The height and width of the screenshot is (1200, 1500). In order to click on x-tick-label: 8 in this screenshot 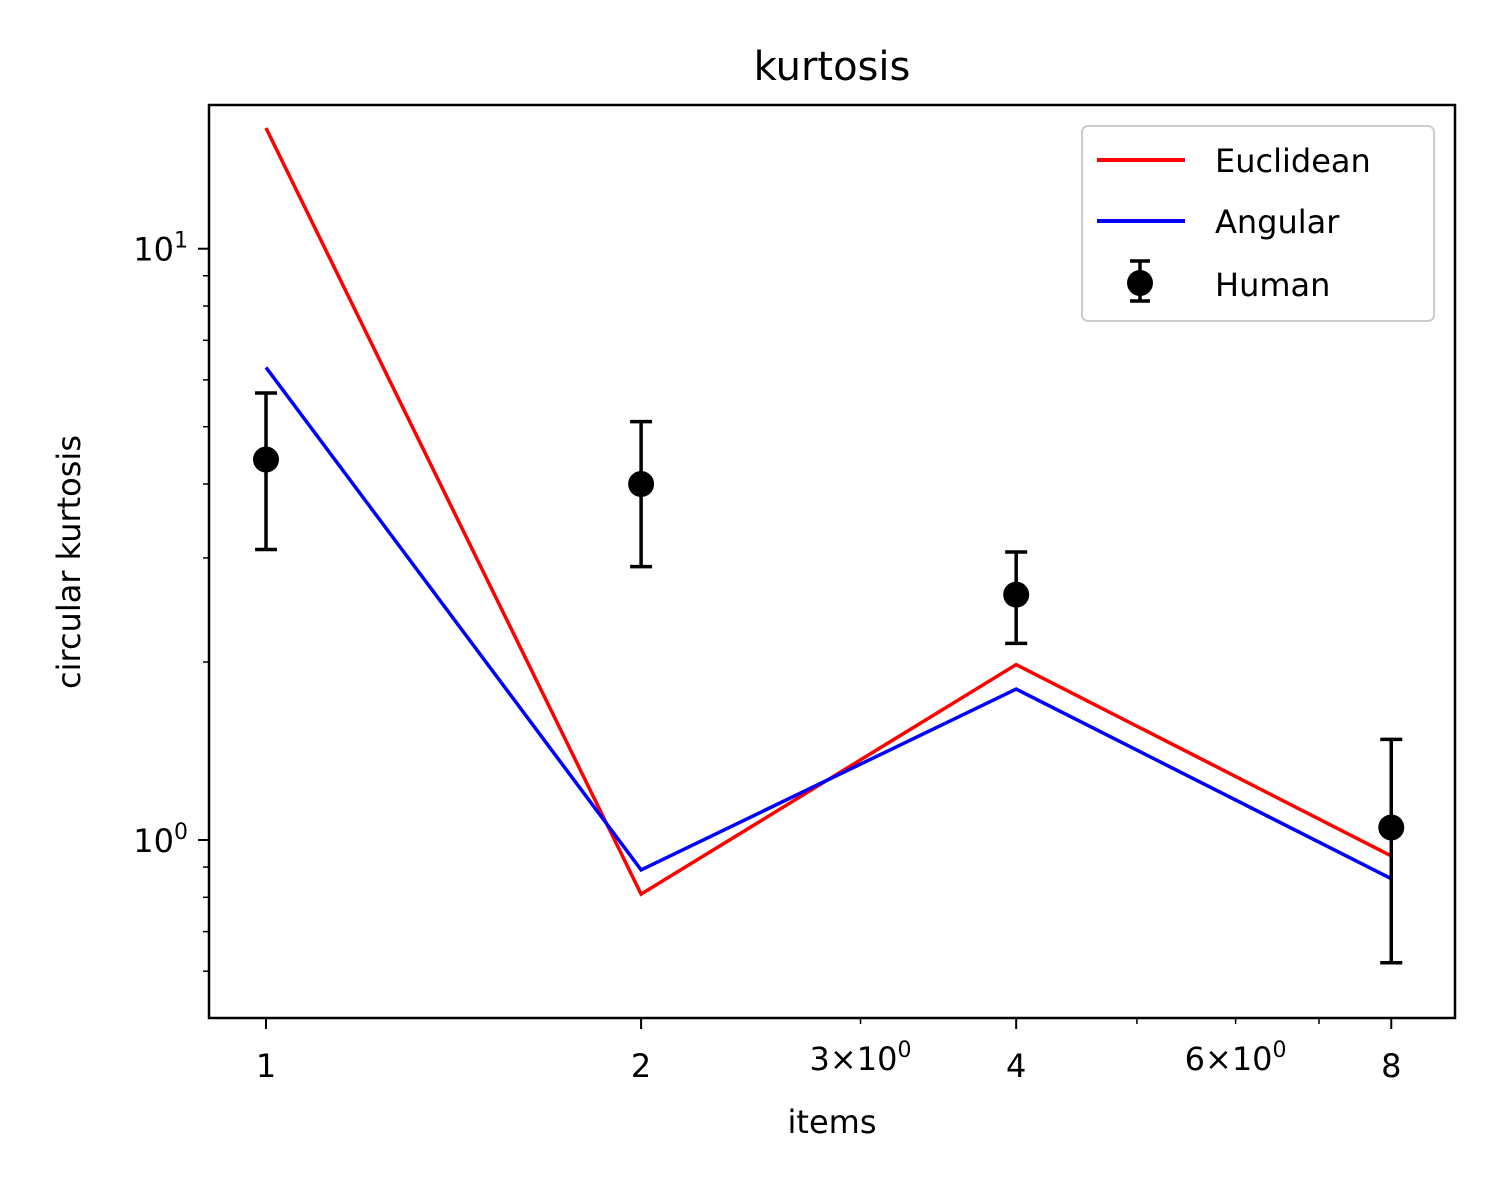, I will do `click(1391, 1066)`.